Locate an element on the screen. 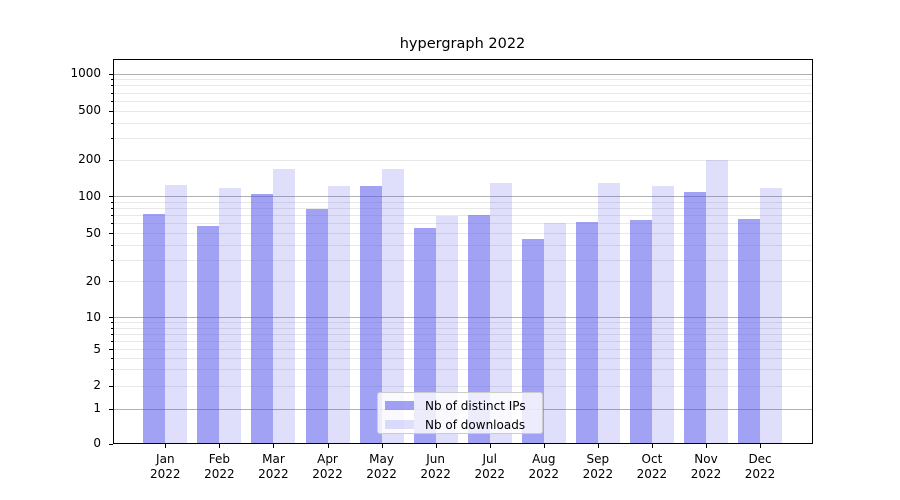 Image resolution: width=900 pixels, height=500 pixels. x-tick-dec is located at coordinates (761, 446).